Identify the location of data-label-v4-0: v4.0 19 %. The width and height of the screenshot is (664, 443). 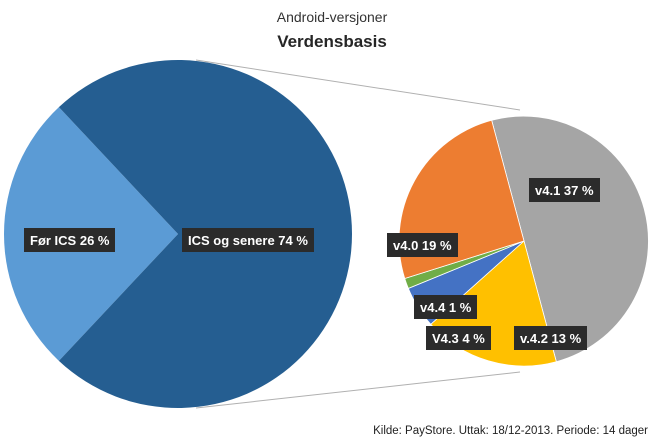
(422, 245).